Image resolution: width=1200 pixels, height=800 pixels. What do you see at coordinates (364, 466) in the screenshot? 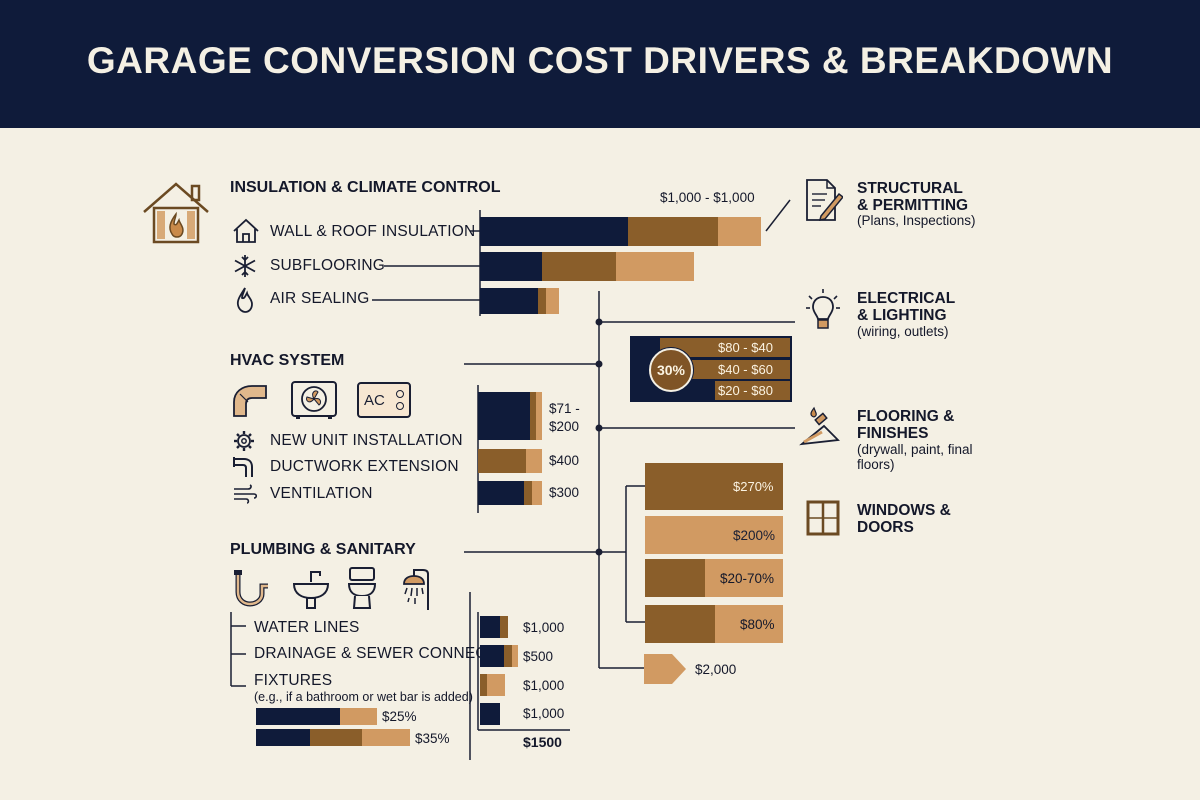
I see `ductwork-extension-label: DUCTWORK EXTENSION` at bounding box center [364, 466].